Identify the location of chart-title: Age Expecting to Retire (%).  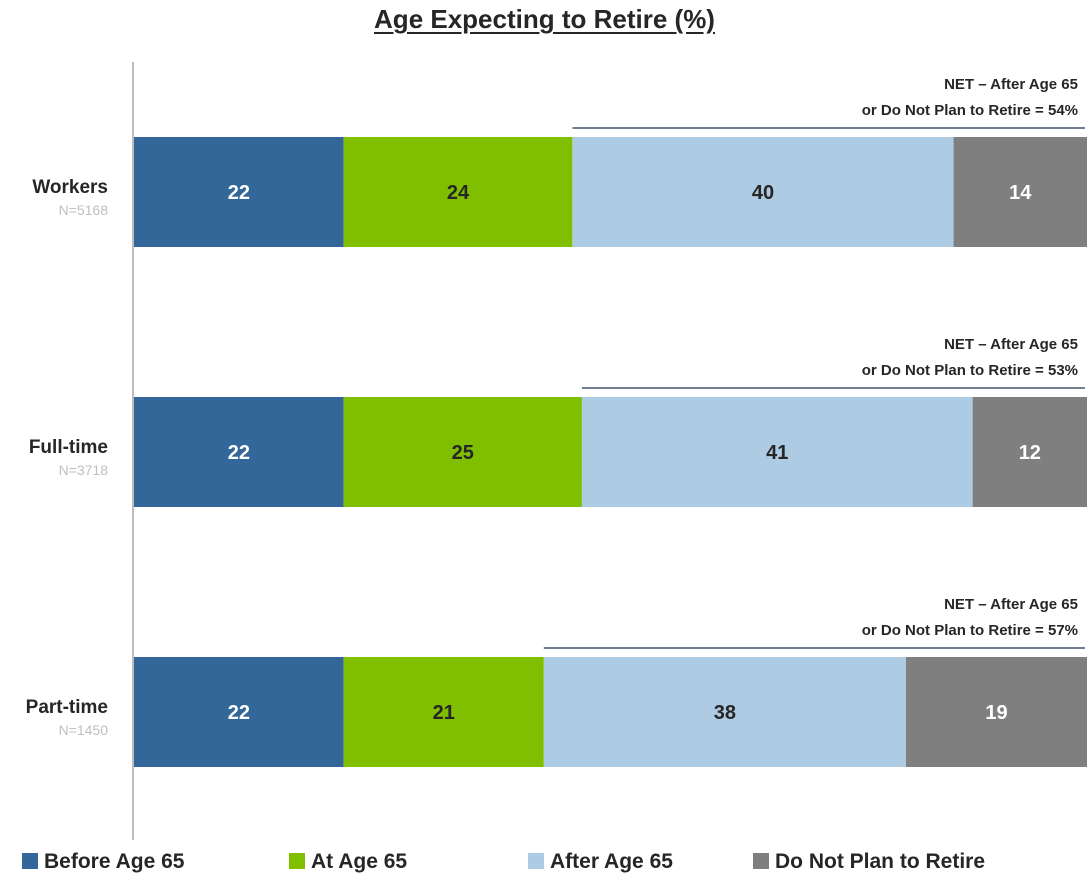
(544, 19).